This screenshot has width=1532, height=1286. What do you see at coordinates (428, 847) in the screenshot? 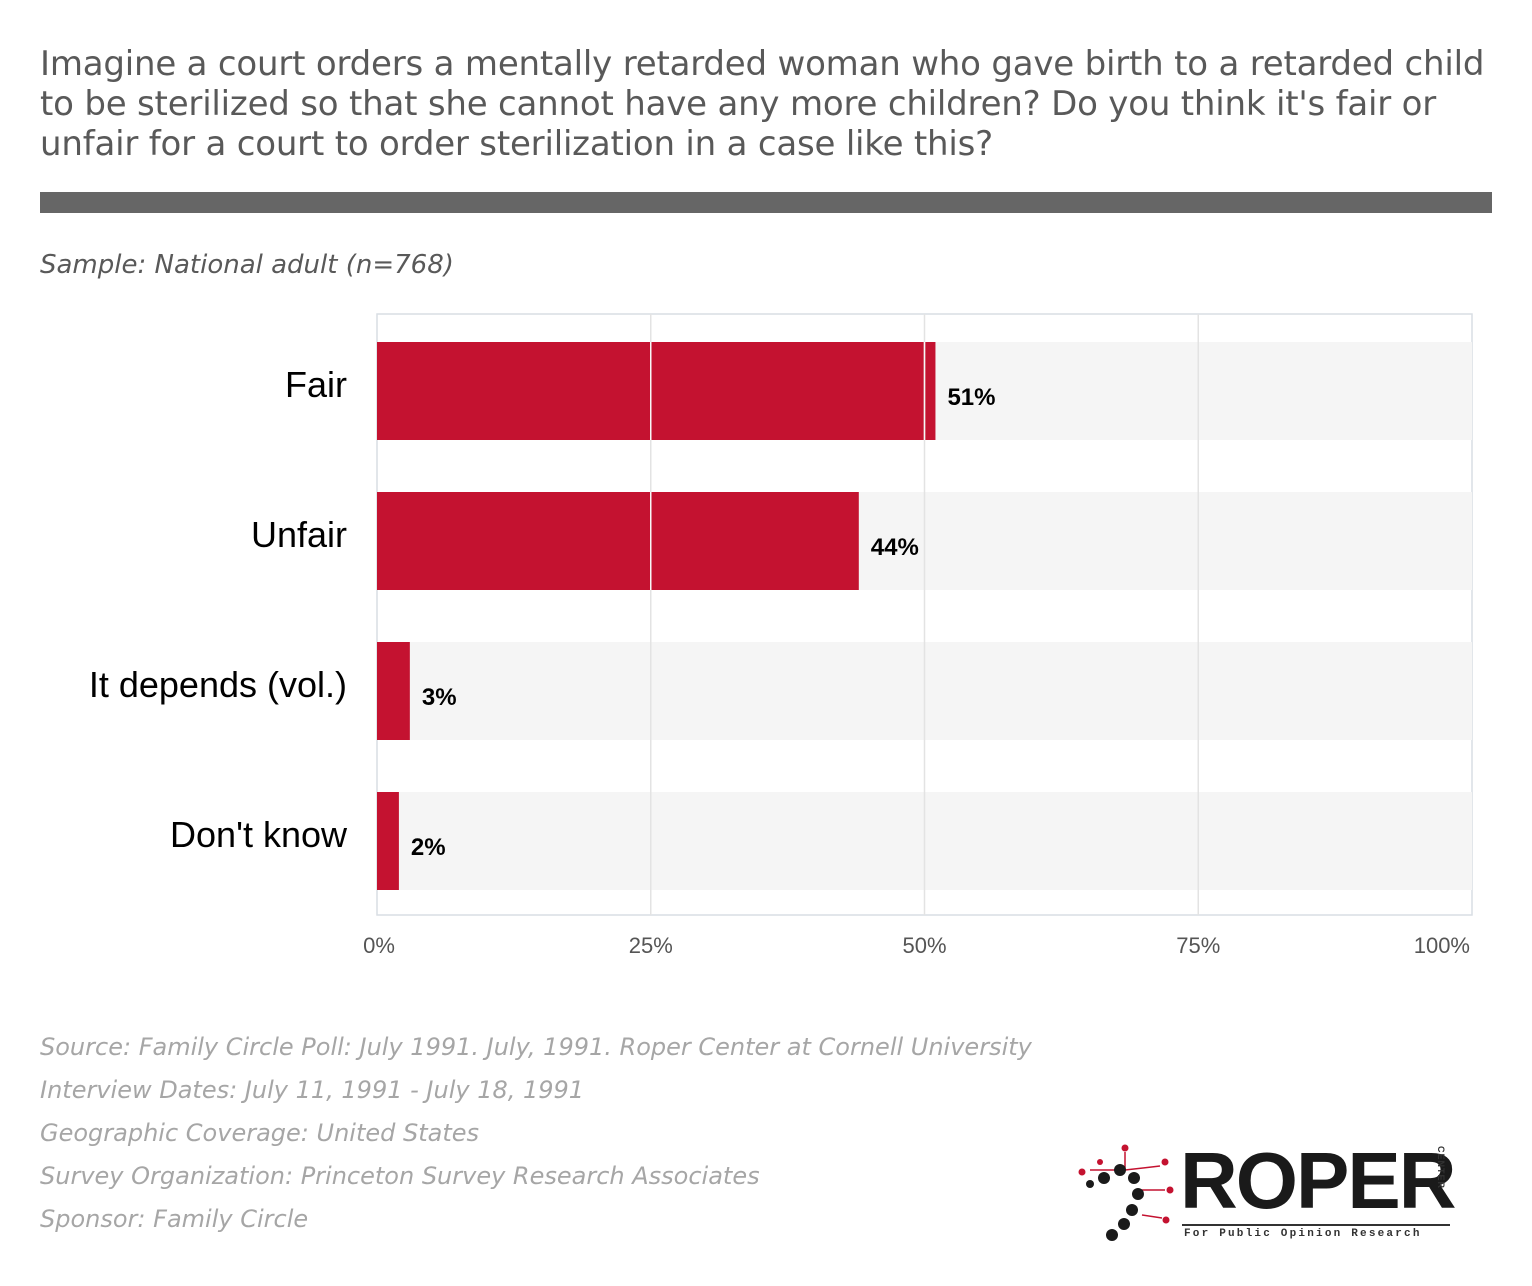
I see `value-label: 2%` at bounding box center [428, 847].